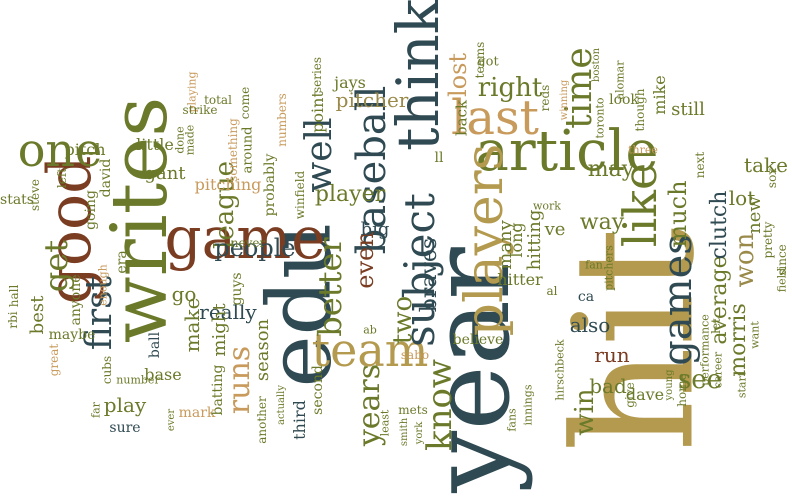 This screenshot has width=792, height=504. What do you see at coordinates (245, 103) in the screenshot?
I see `word-come: come` at bounding box center [245, 103].